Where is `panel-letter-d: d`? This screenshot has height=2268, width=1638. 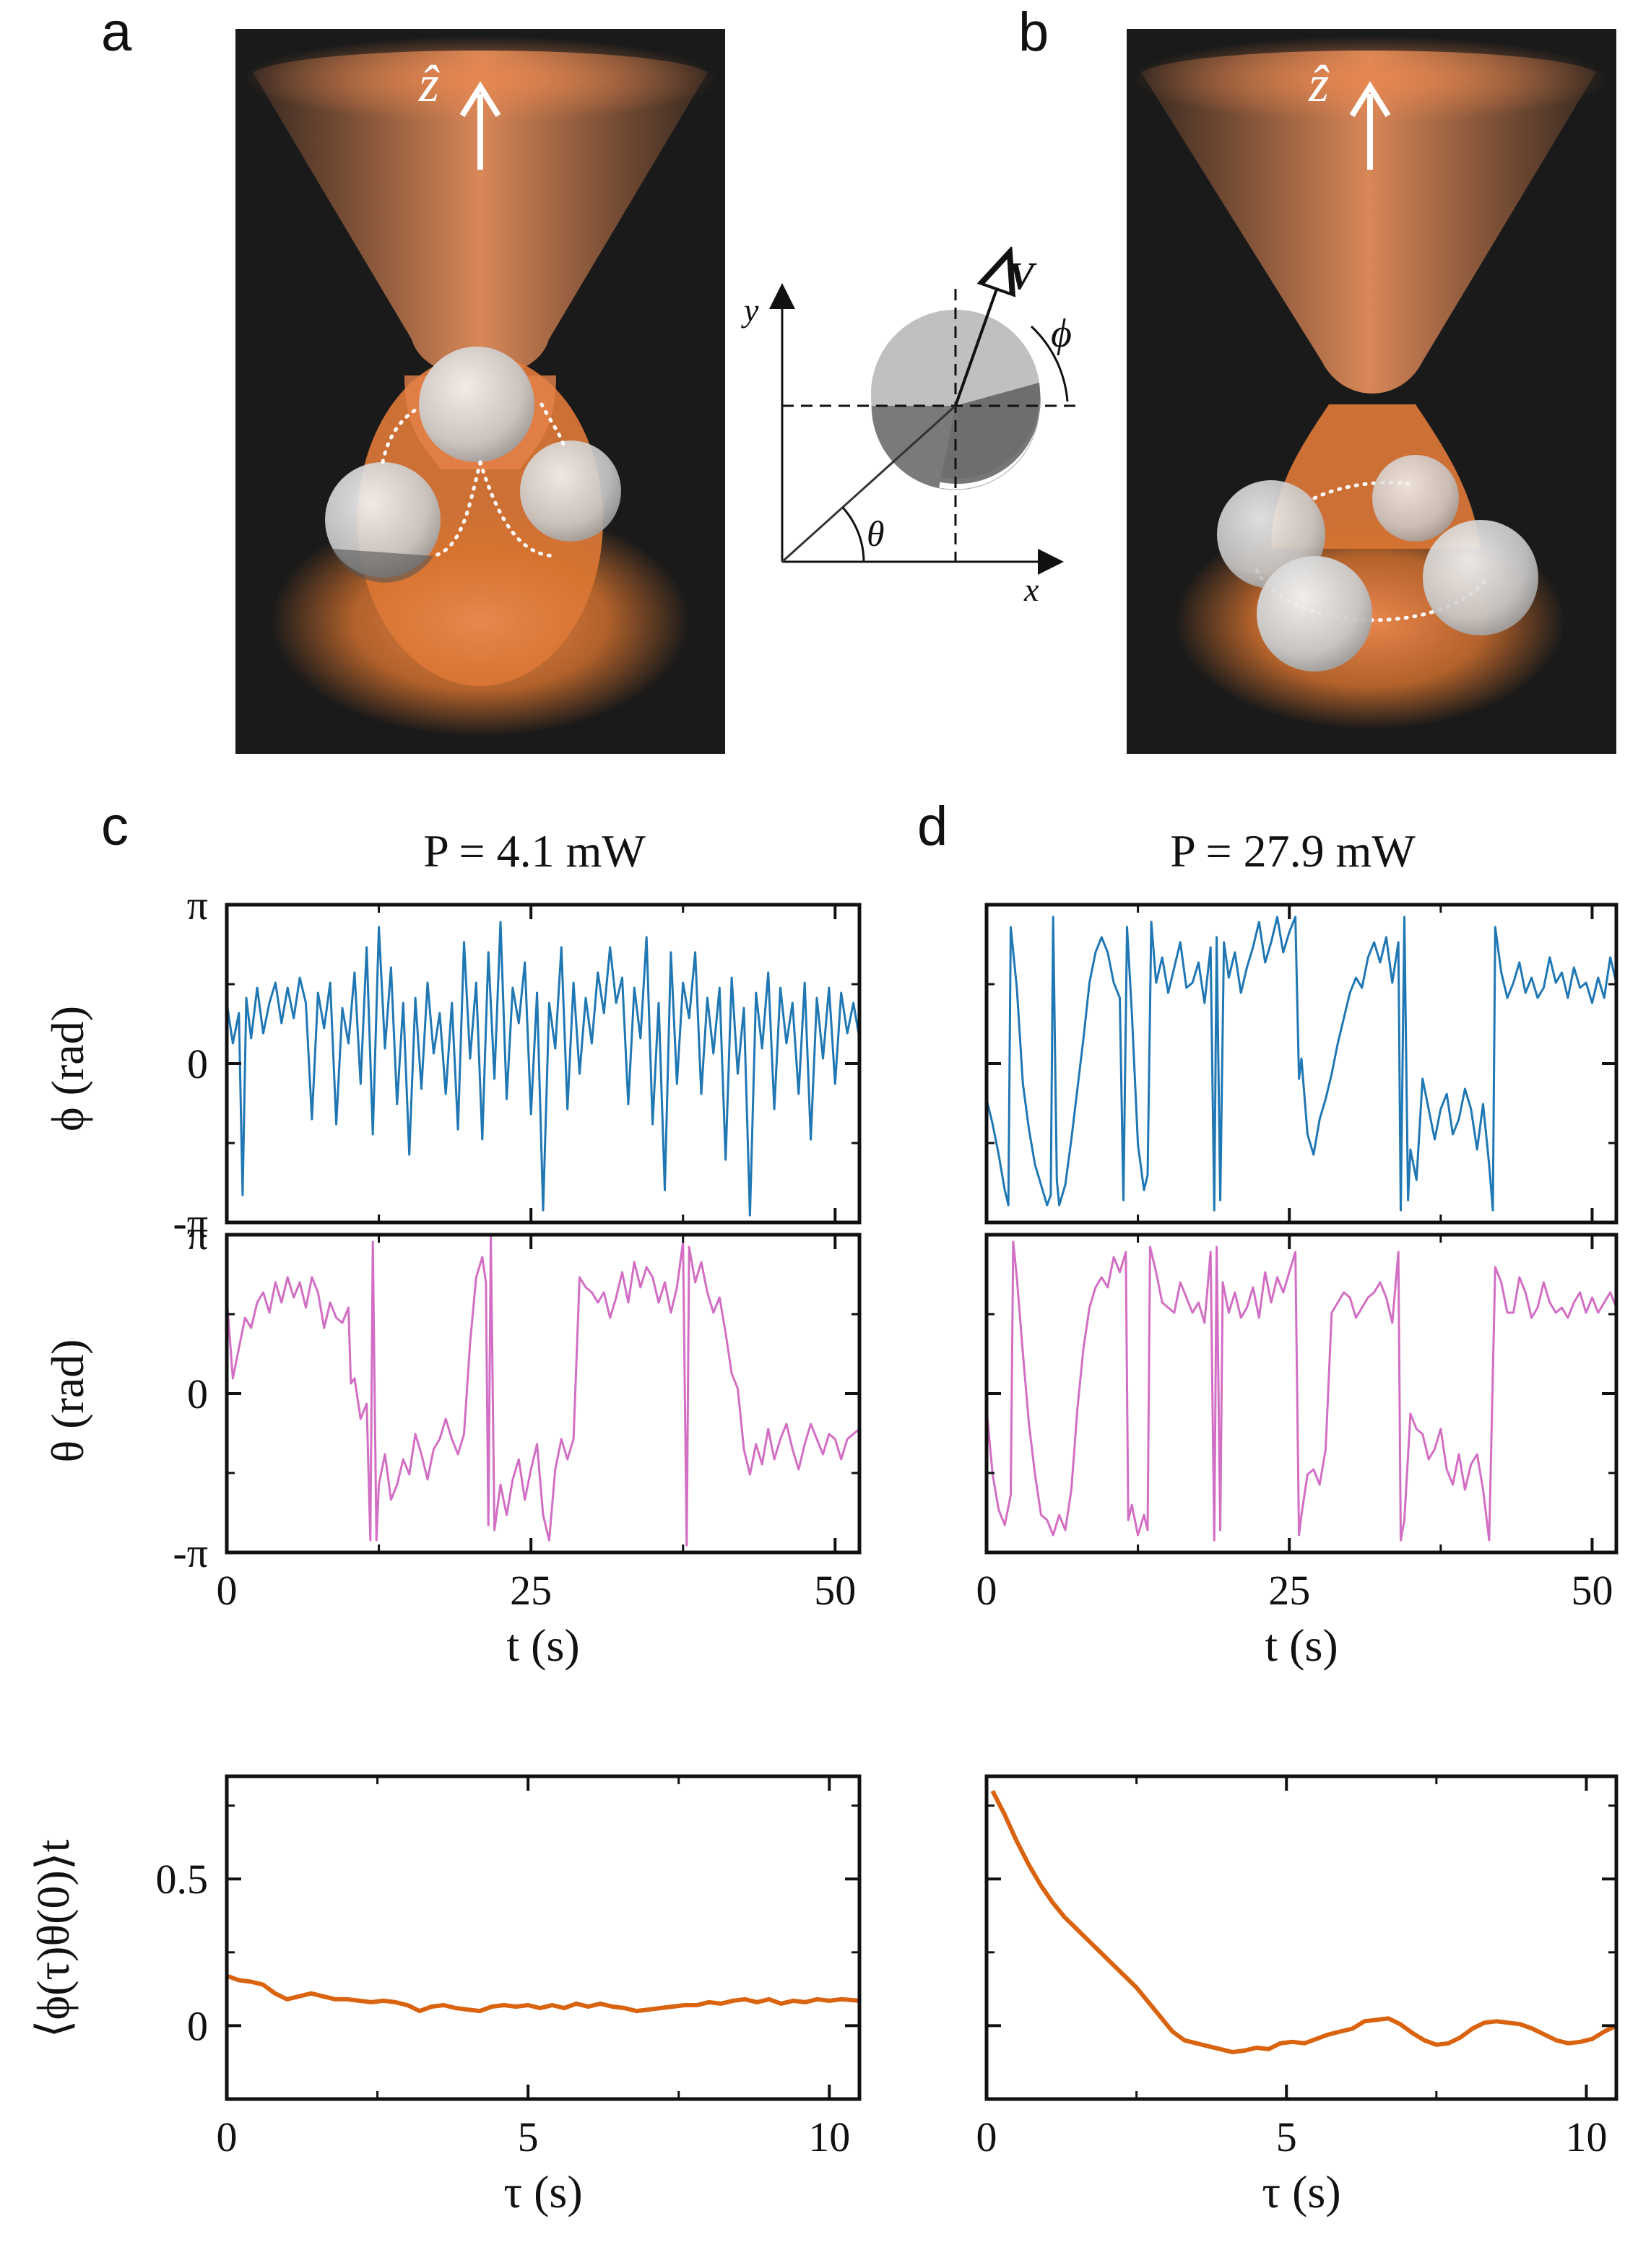
panel-letter-d: d is located at coordinates (932, 826).